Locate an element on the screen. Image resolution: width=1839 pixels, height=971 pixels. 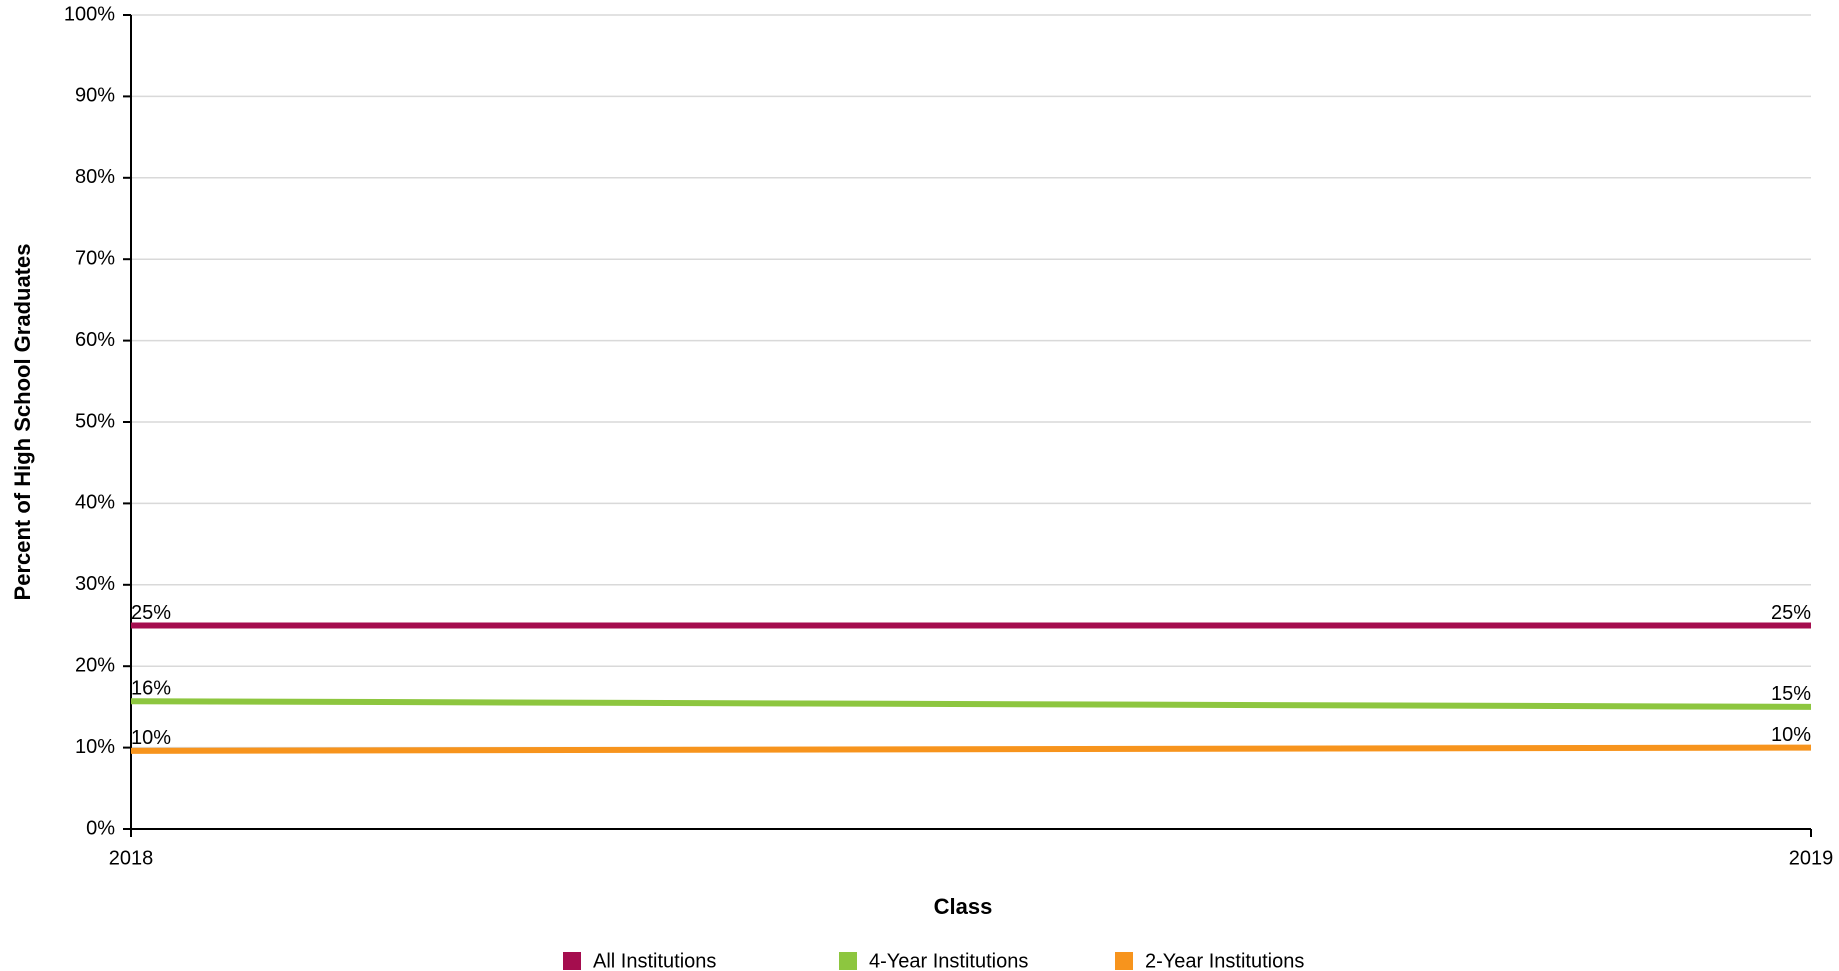
x-tick-label: 2018 is located at coordinates (131, 858).